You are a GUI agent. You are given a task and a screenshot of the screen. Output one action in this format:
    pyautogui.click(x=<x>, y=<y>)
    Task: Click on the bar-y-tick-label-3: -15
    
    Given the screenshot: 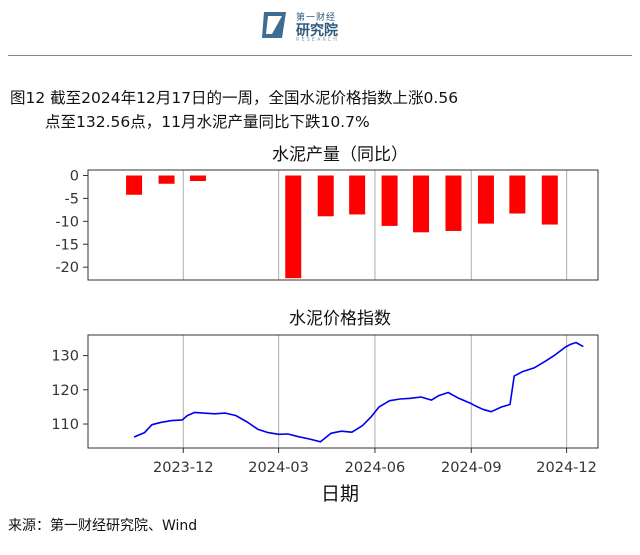 What is the action you would take?
    pyautogui.click(x=67, y=245)
    